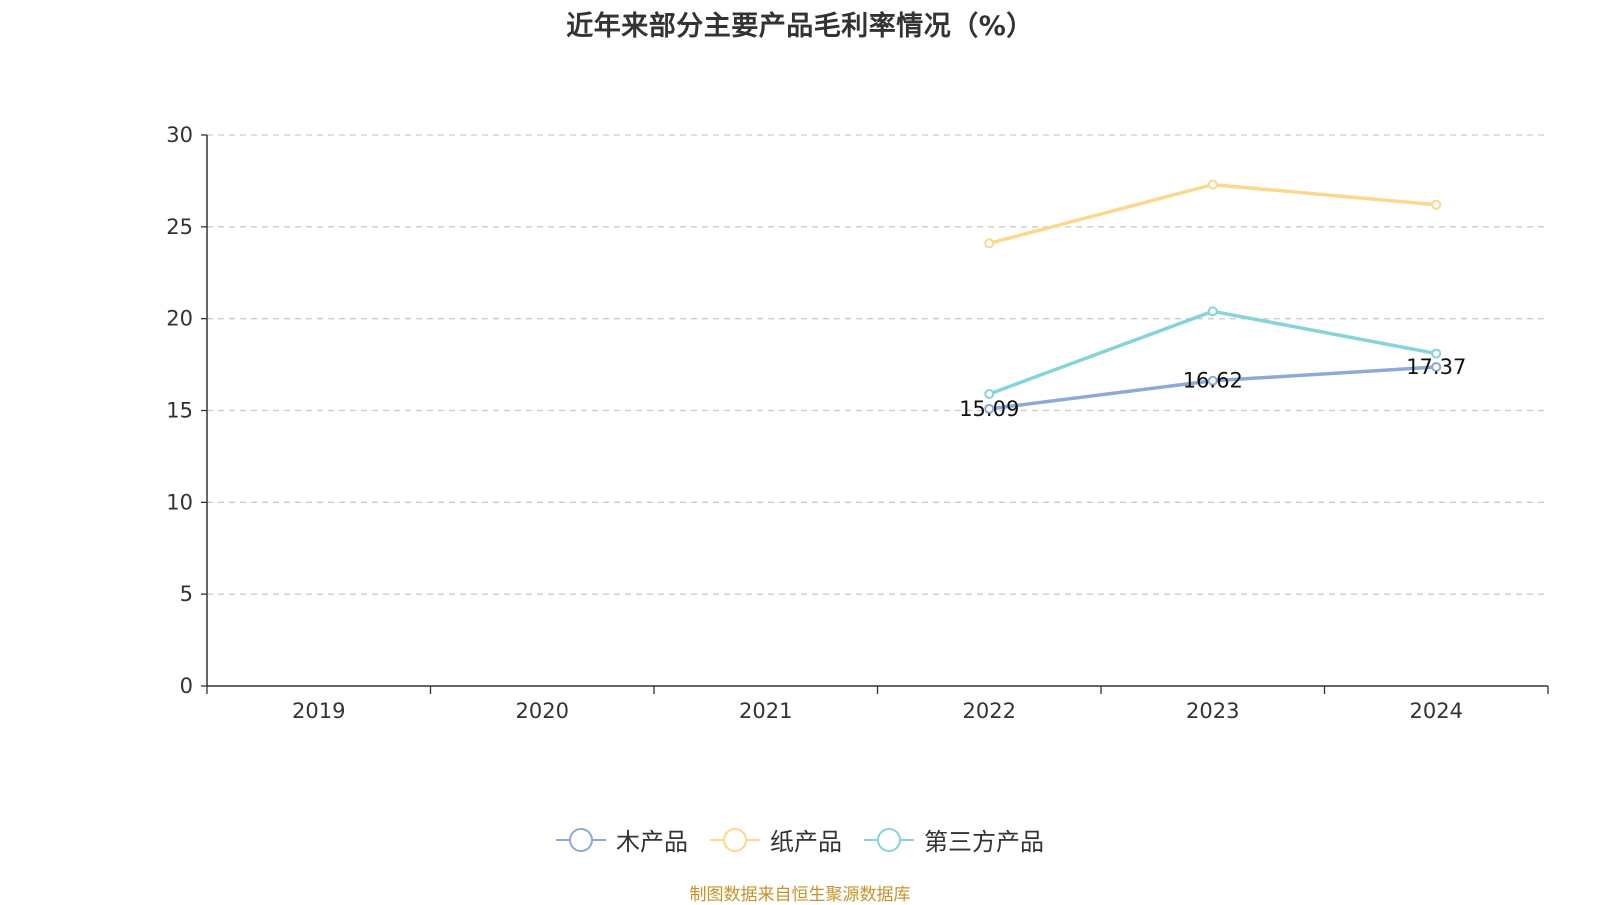 This screenshot has height=905, width=1600. I want to click on y-tick-label: 15, so click(179, 411).